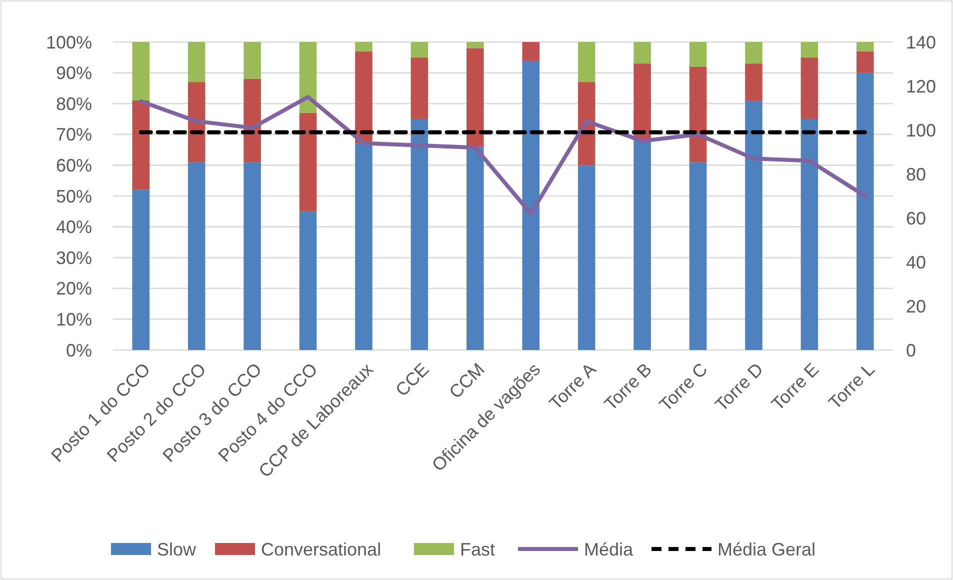  I want to click on y-tick-label: 100%, so click(69, 42).